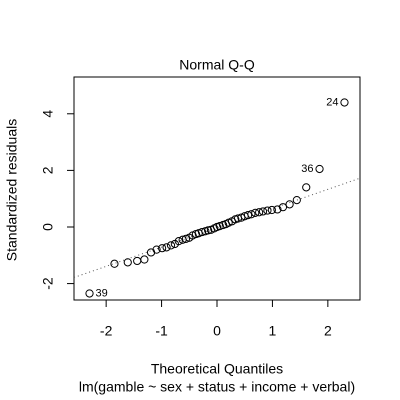 This screenshot has height=400, width=400. What do you see at coordinates (48, 227) in the screenshot?
I see `y-tick-label: 0` at bounding box center [48, 227].